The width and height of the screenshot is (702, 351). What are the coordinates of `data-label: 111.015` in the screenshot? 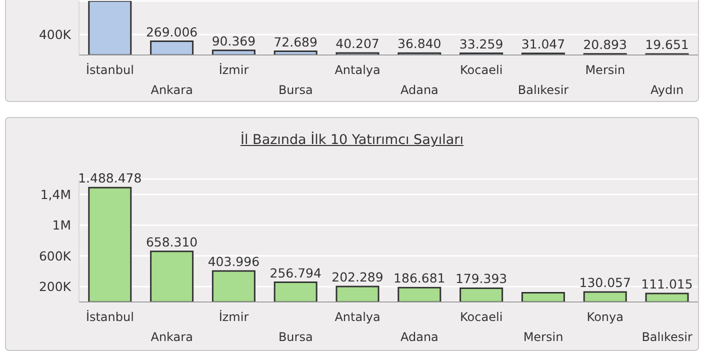 It's located at (667, 284).